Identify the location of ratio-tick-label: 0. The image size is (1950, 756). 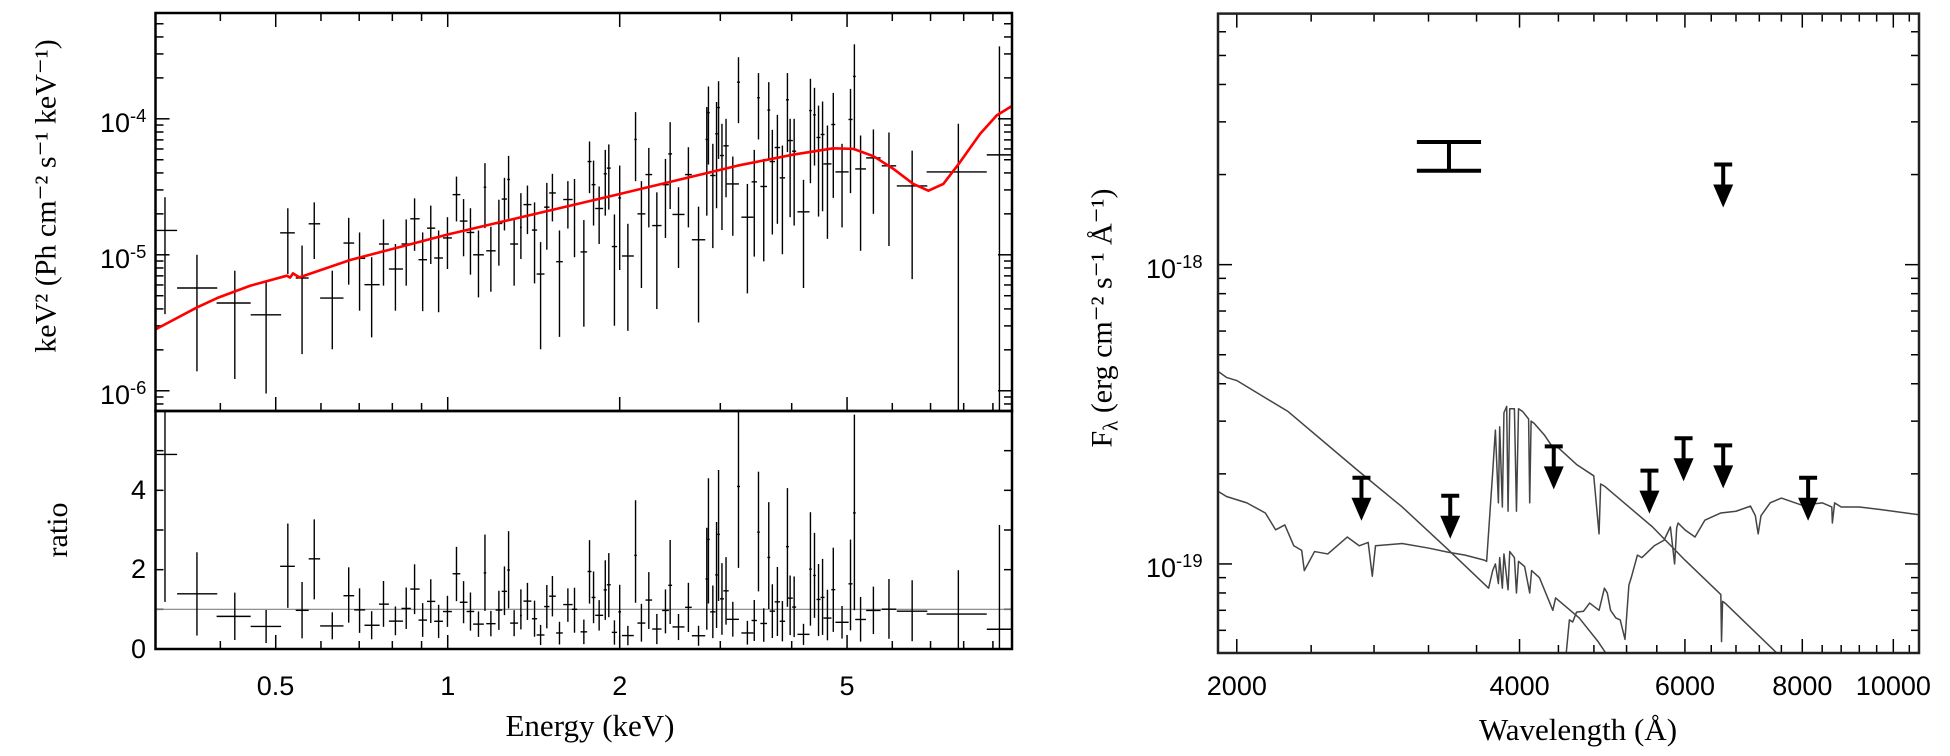
(139, 648).